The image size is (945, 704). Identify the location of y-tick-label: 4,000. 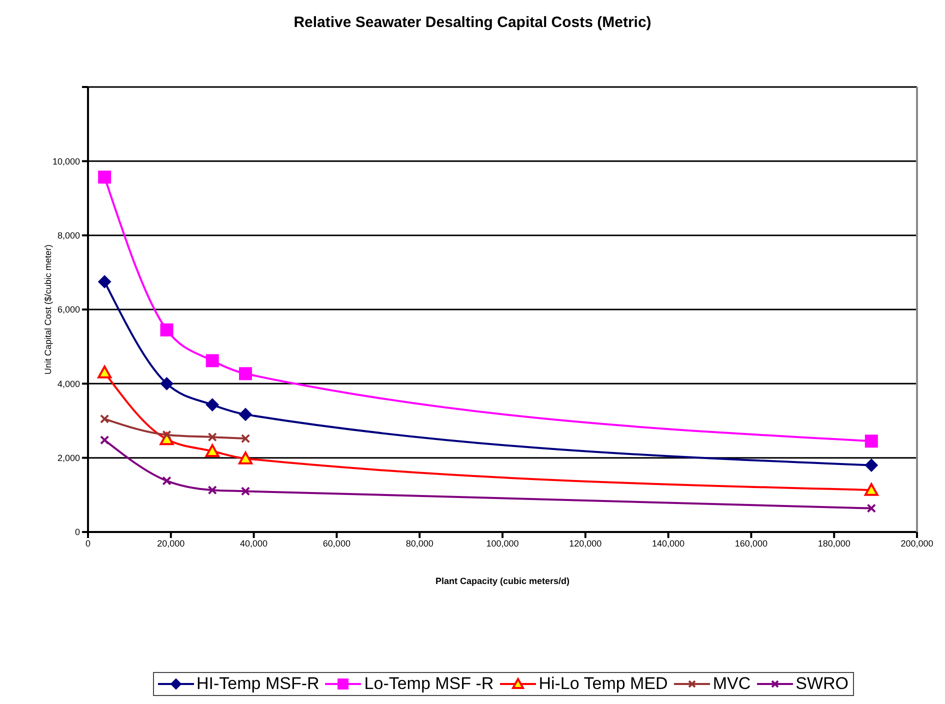
(68, 383).